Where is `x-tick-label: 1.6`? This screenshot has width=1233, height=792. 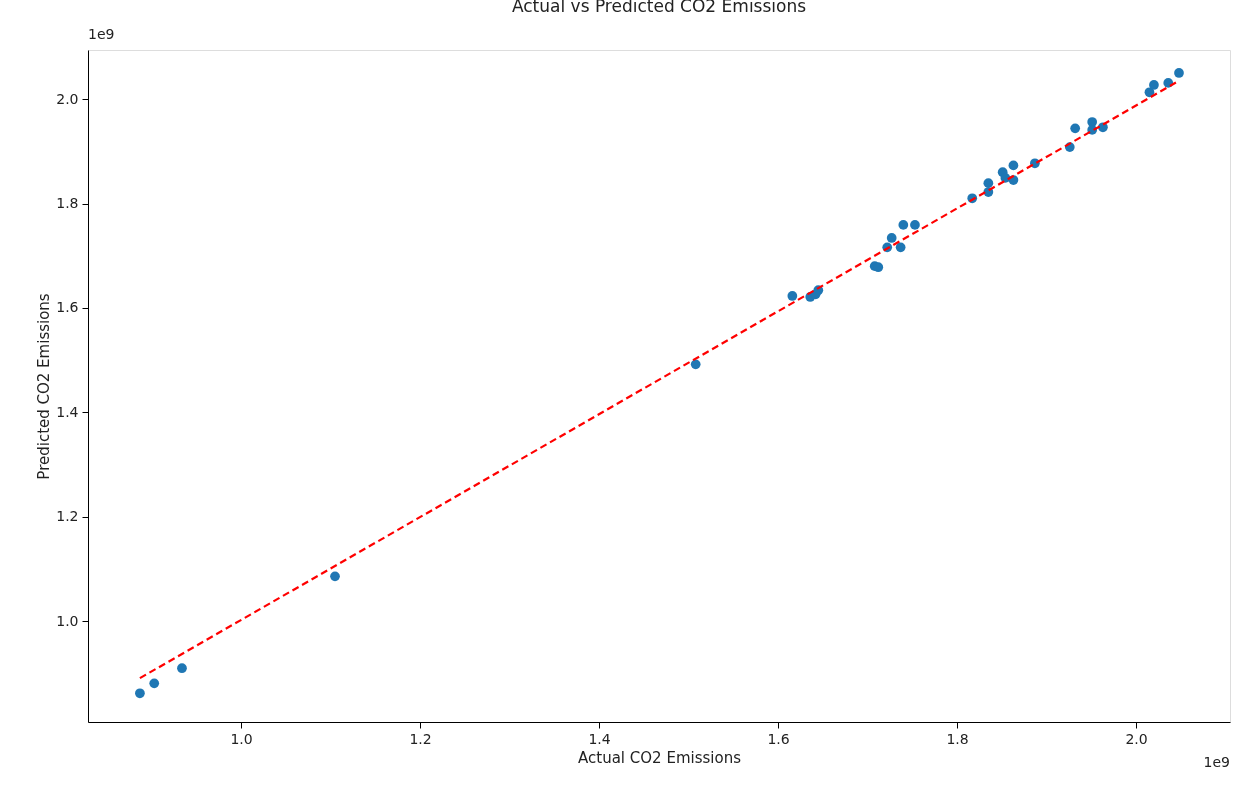 x-tick-label: 1.6 is located at coordinates (778, 738).